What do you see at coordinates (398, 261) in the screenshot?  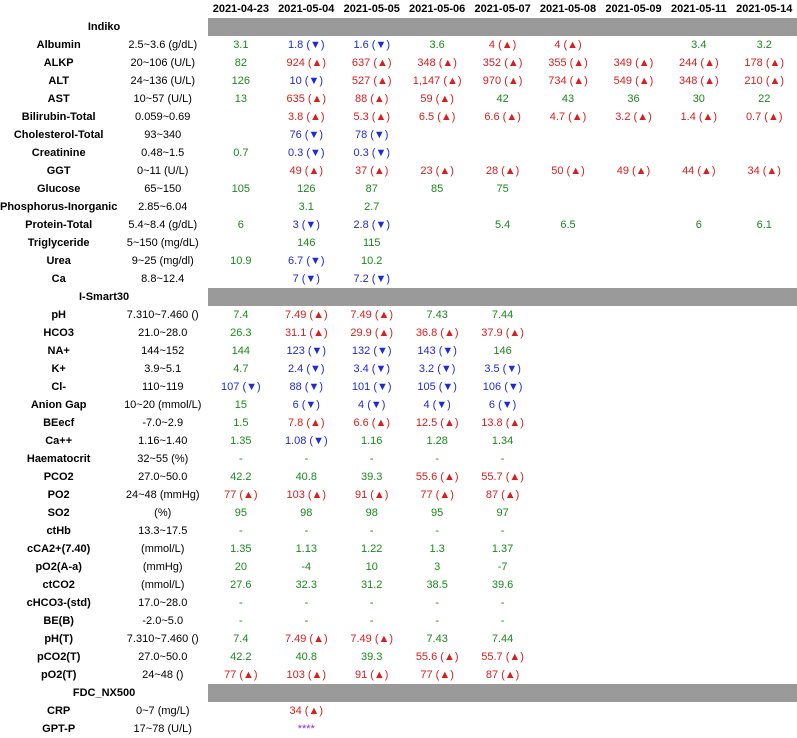 I see `table-row: Urea 9~25 (mg/dl) 10.9 6.7 (▼) 10.2` at bounding box center [398, 261].